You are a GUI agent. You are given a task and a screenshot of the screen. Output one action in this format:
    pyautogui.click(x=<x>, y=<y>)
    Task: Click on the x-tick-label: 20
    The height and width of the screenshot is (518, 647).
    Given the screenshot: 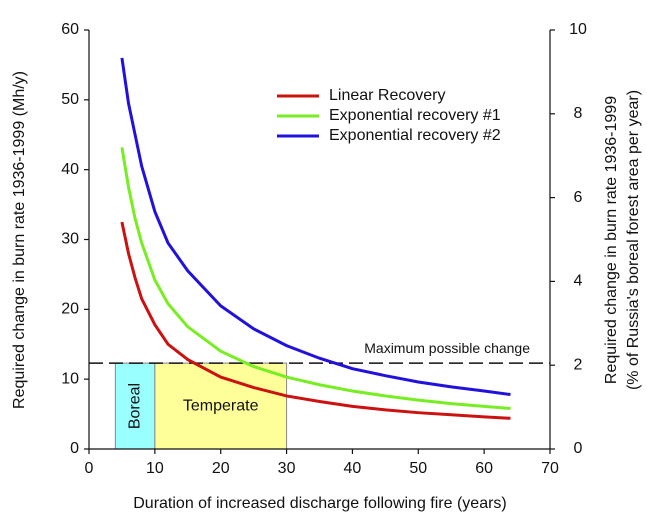 What is the action you would take?
    pyautogui.click(x=221, y=468)
    